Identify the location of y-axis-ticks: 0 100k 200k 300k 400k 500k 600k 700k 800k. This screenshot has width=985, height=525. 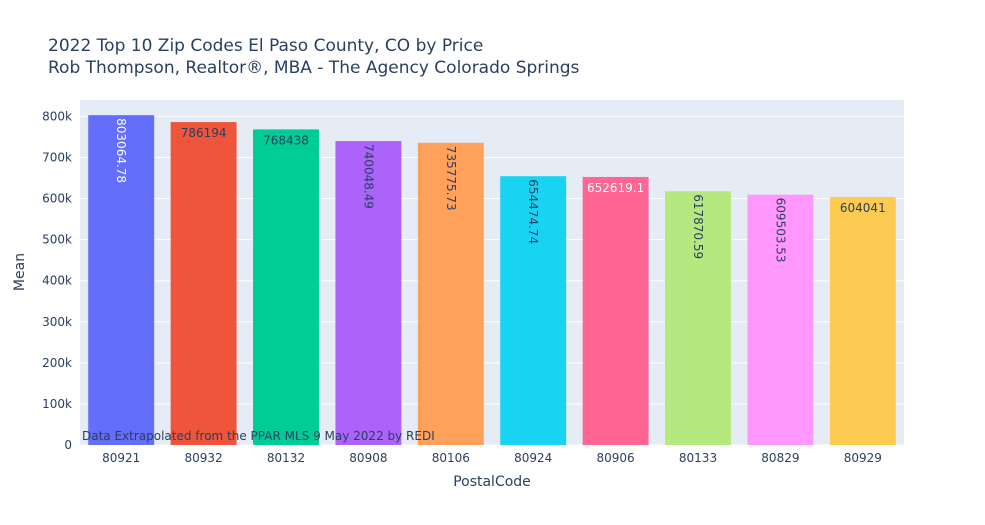
(57, 280).